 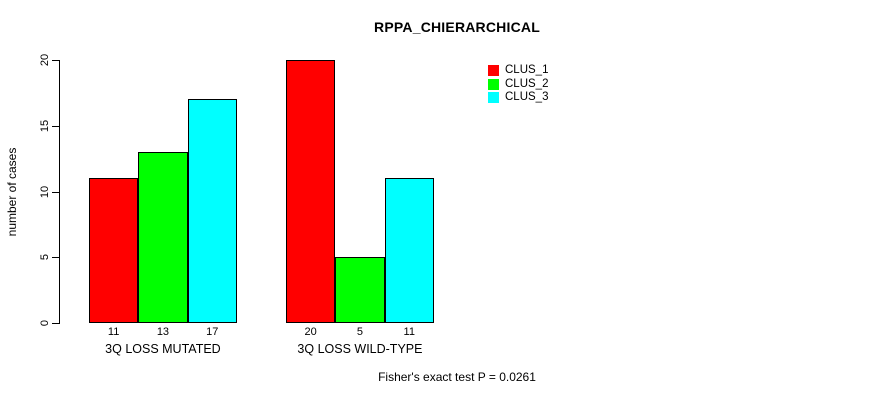 I want to click on x-category-label: 3Q LOSS WILD-TYPE, so click(x=360, y=349).